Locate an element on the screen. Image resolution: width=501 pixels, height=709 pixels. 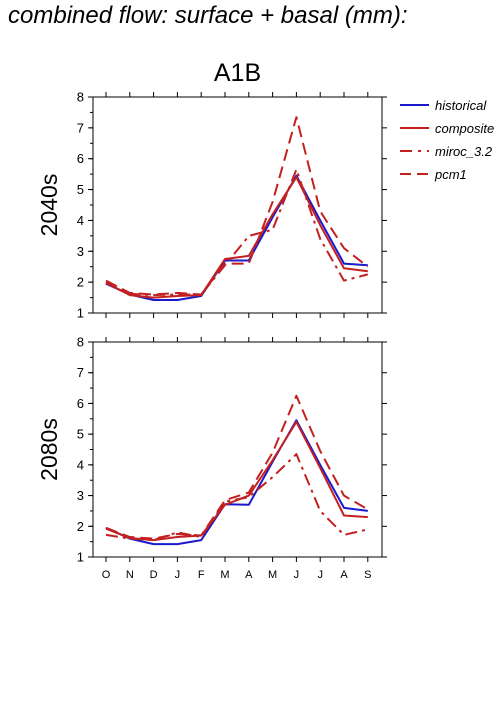
series-line-composite is located at coordinates (236, 237).